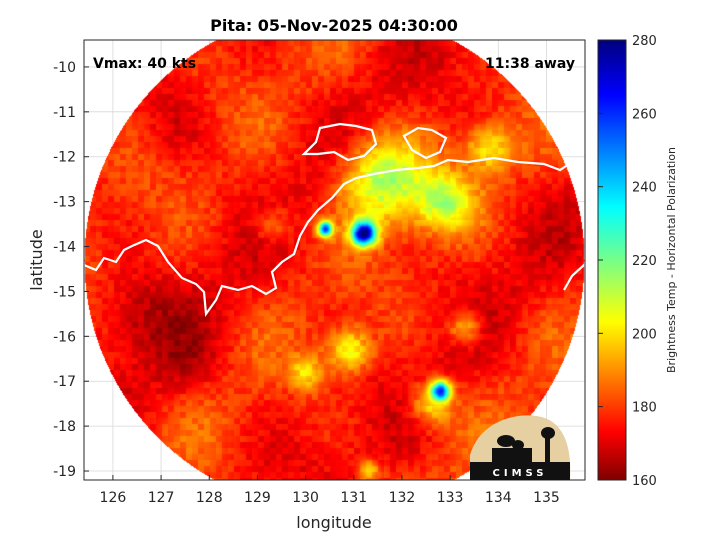 This screenshot has width=720, height=540. I want to click on cimss-logo: CIMSS, so click(520, 447).